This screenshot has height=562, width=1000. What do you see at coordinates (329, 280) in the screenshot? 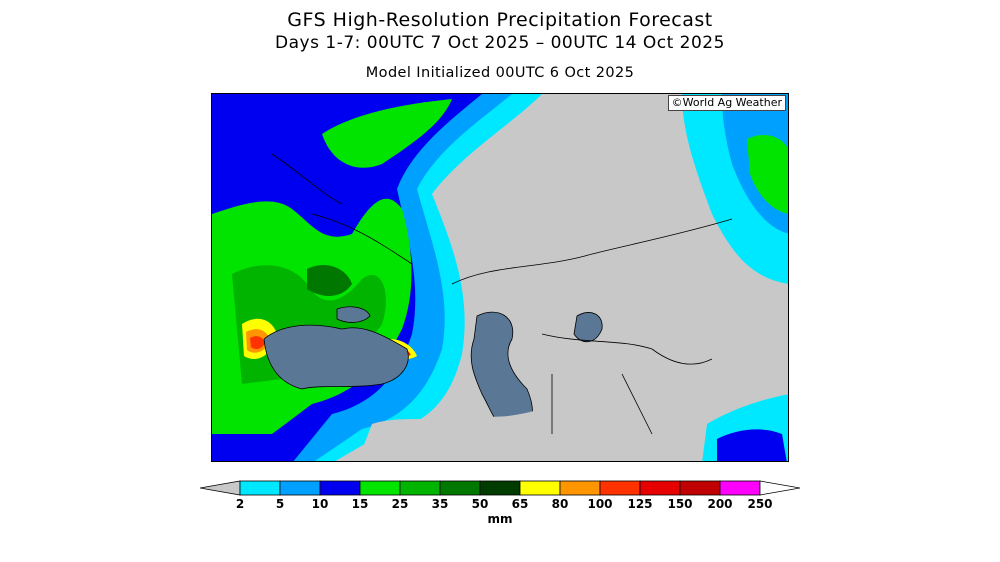
I see `precip-green-darker` at bounding box center [329, 280].